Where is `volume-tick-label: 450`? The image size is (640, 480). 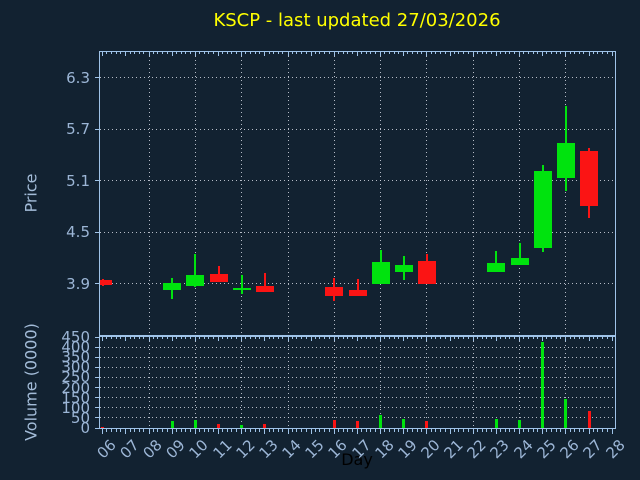 volume-tick-label: 450 is located at coordinates (75, 337).